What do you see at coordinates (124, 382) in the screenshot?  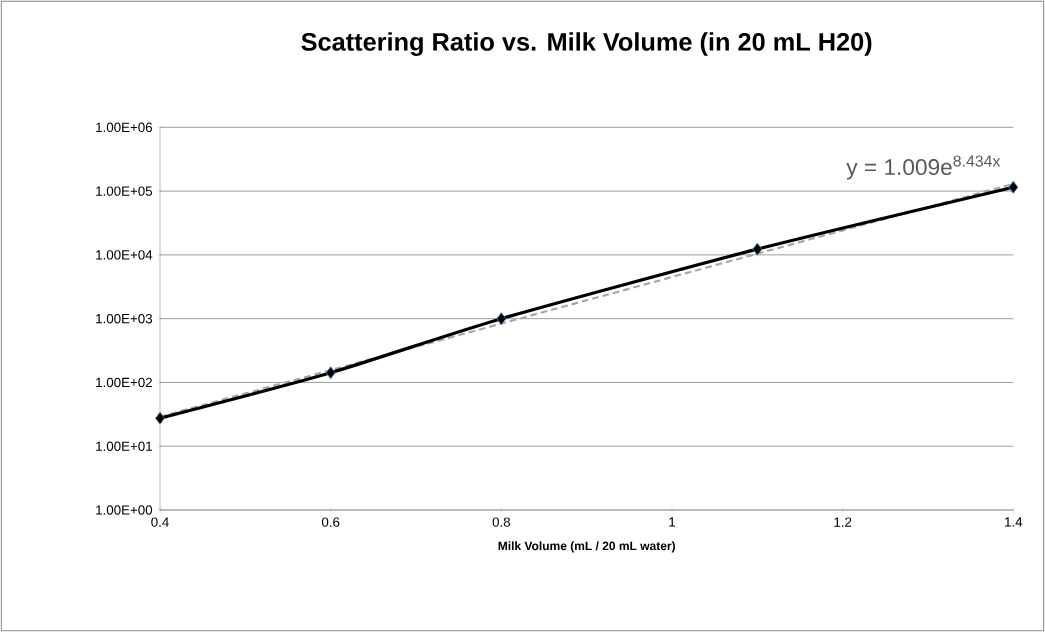 I see `y-tick-label: 1.00E+02` at bounding box center [124, 382].